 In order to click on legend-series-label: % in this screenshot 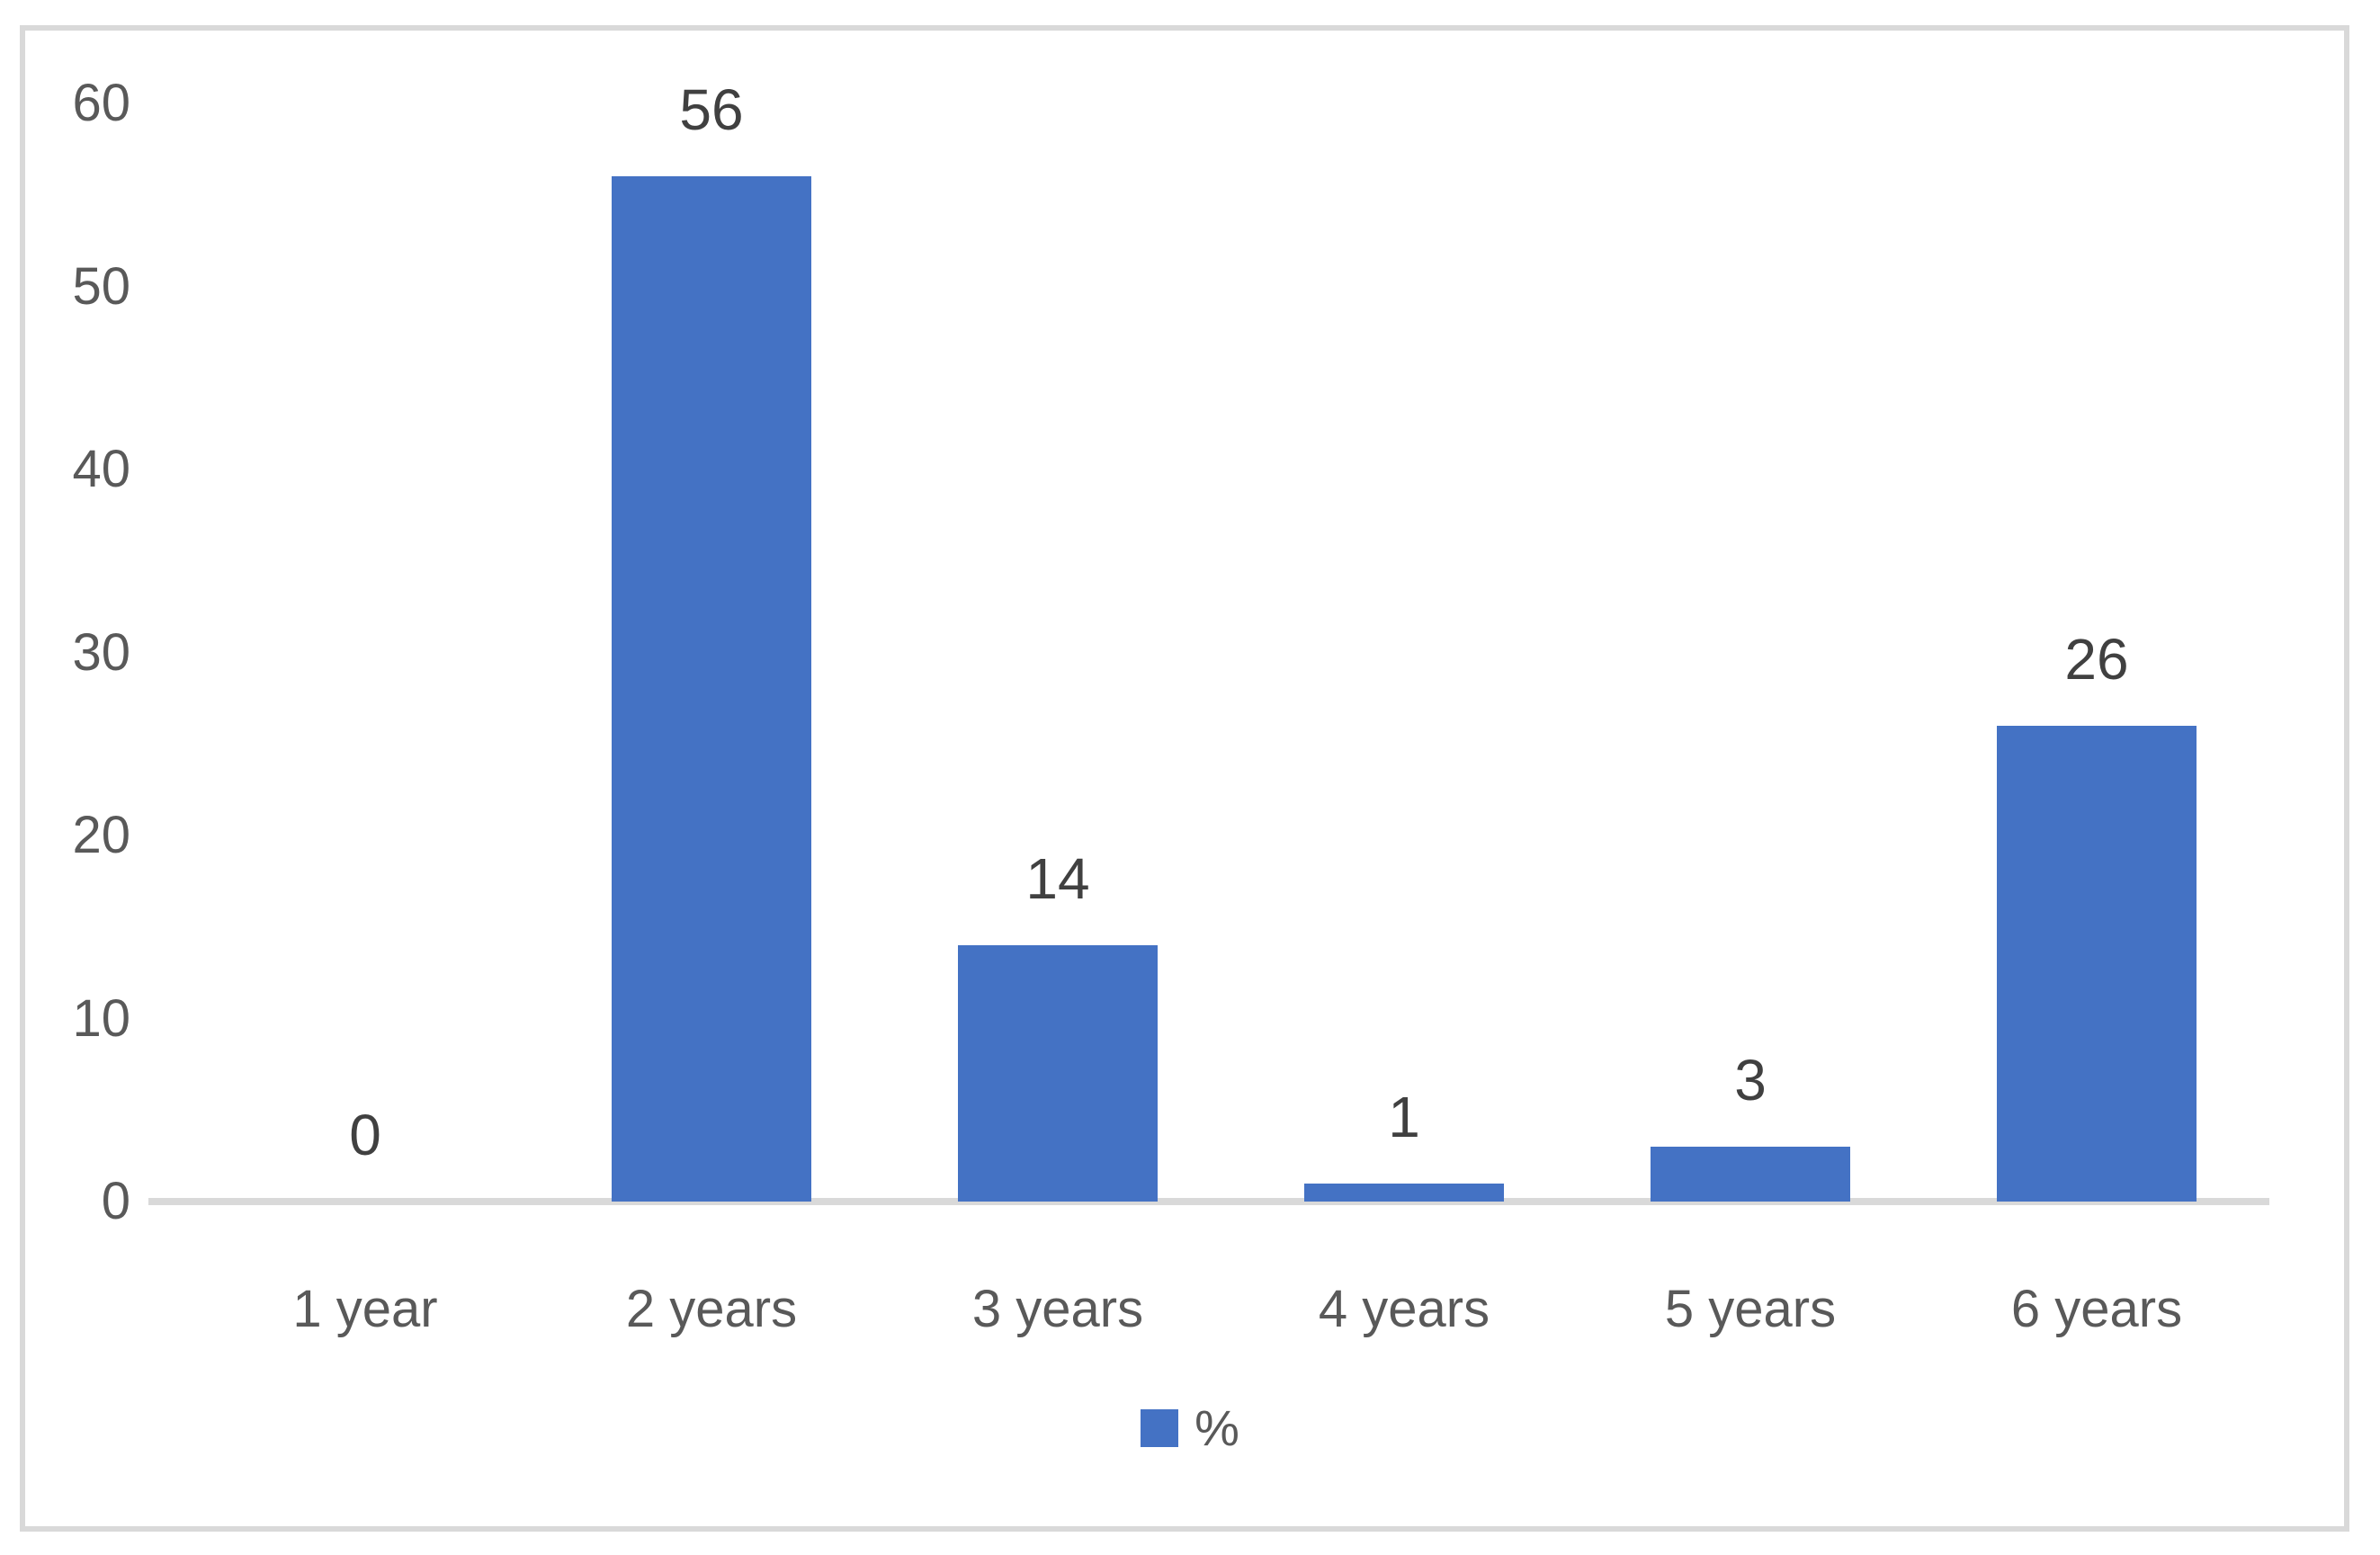, I will do `click(1216, 1427)`.